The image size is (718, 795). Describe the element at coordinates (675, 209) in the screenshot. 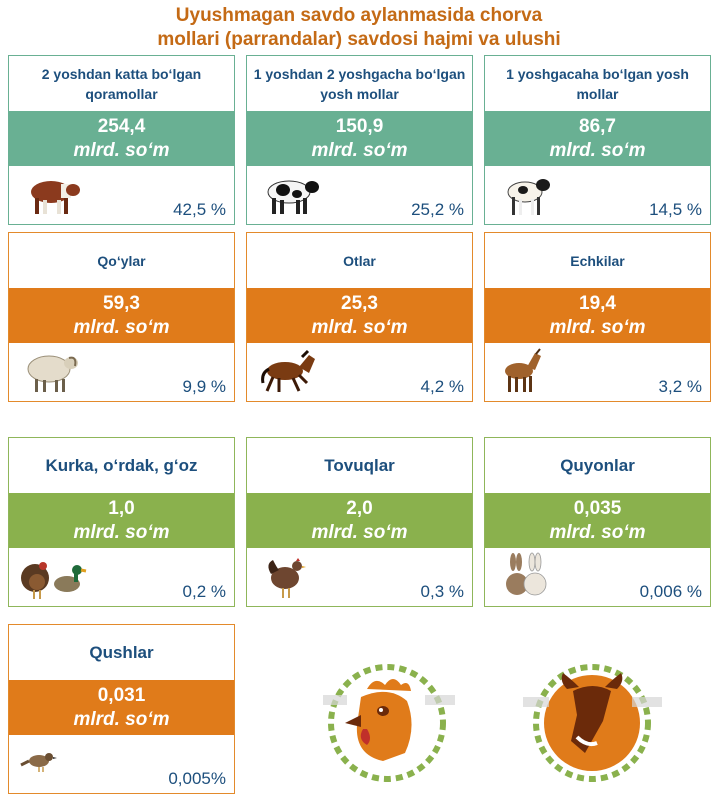

I see `share-percent: 14,5 %` at that location.